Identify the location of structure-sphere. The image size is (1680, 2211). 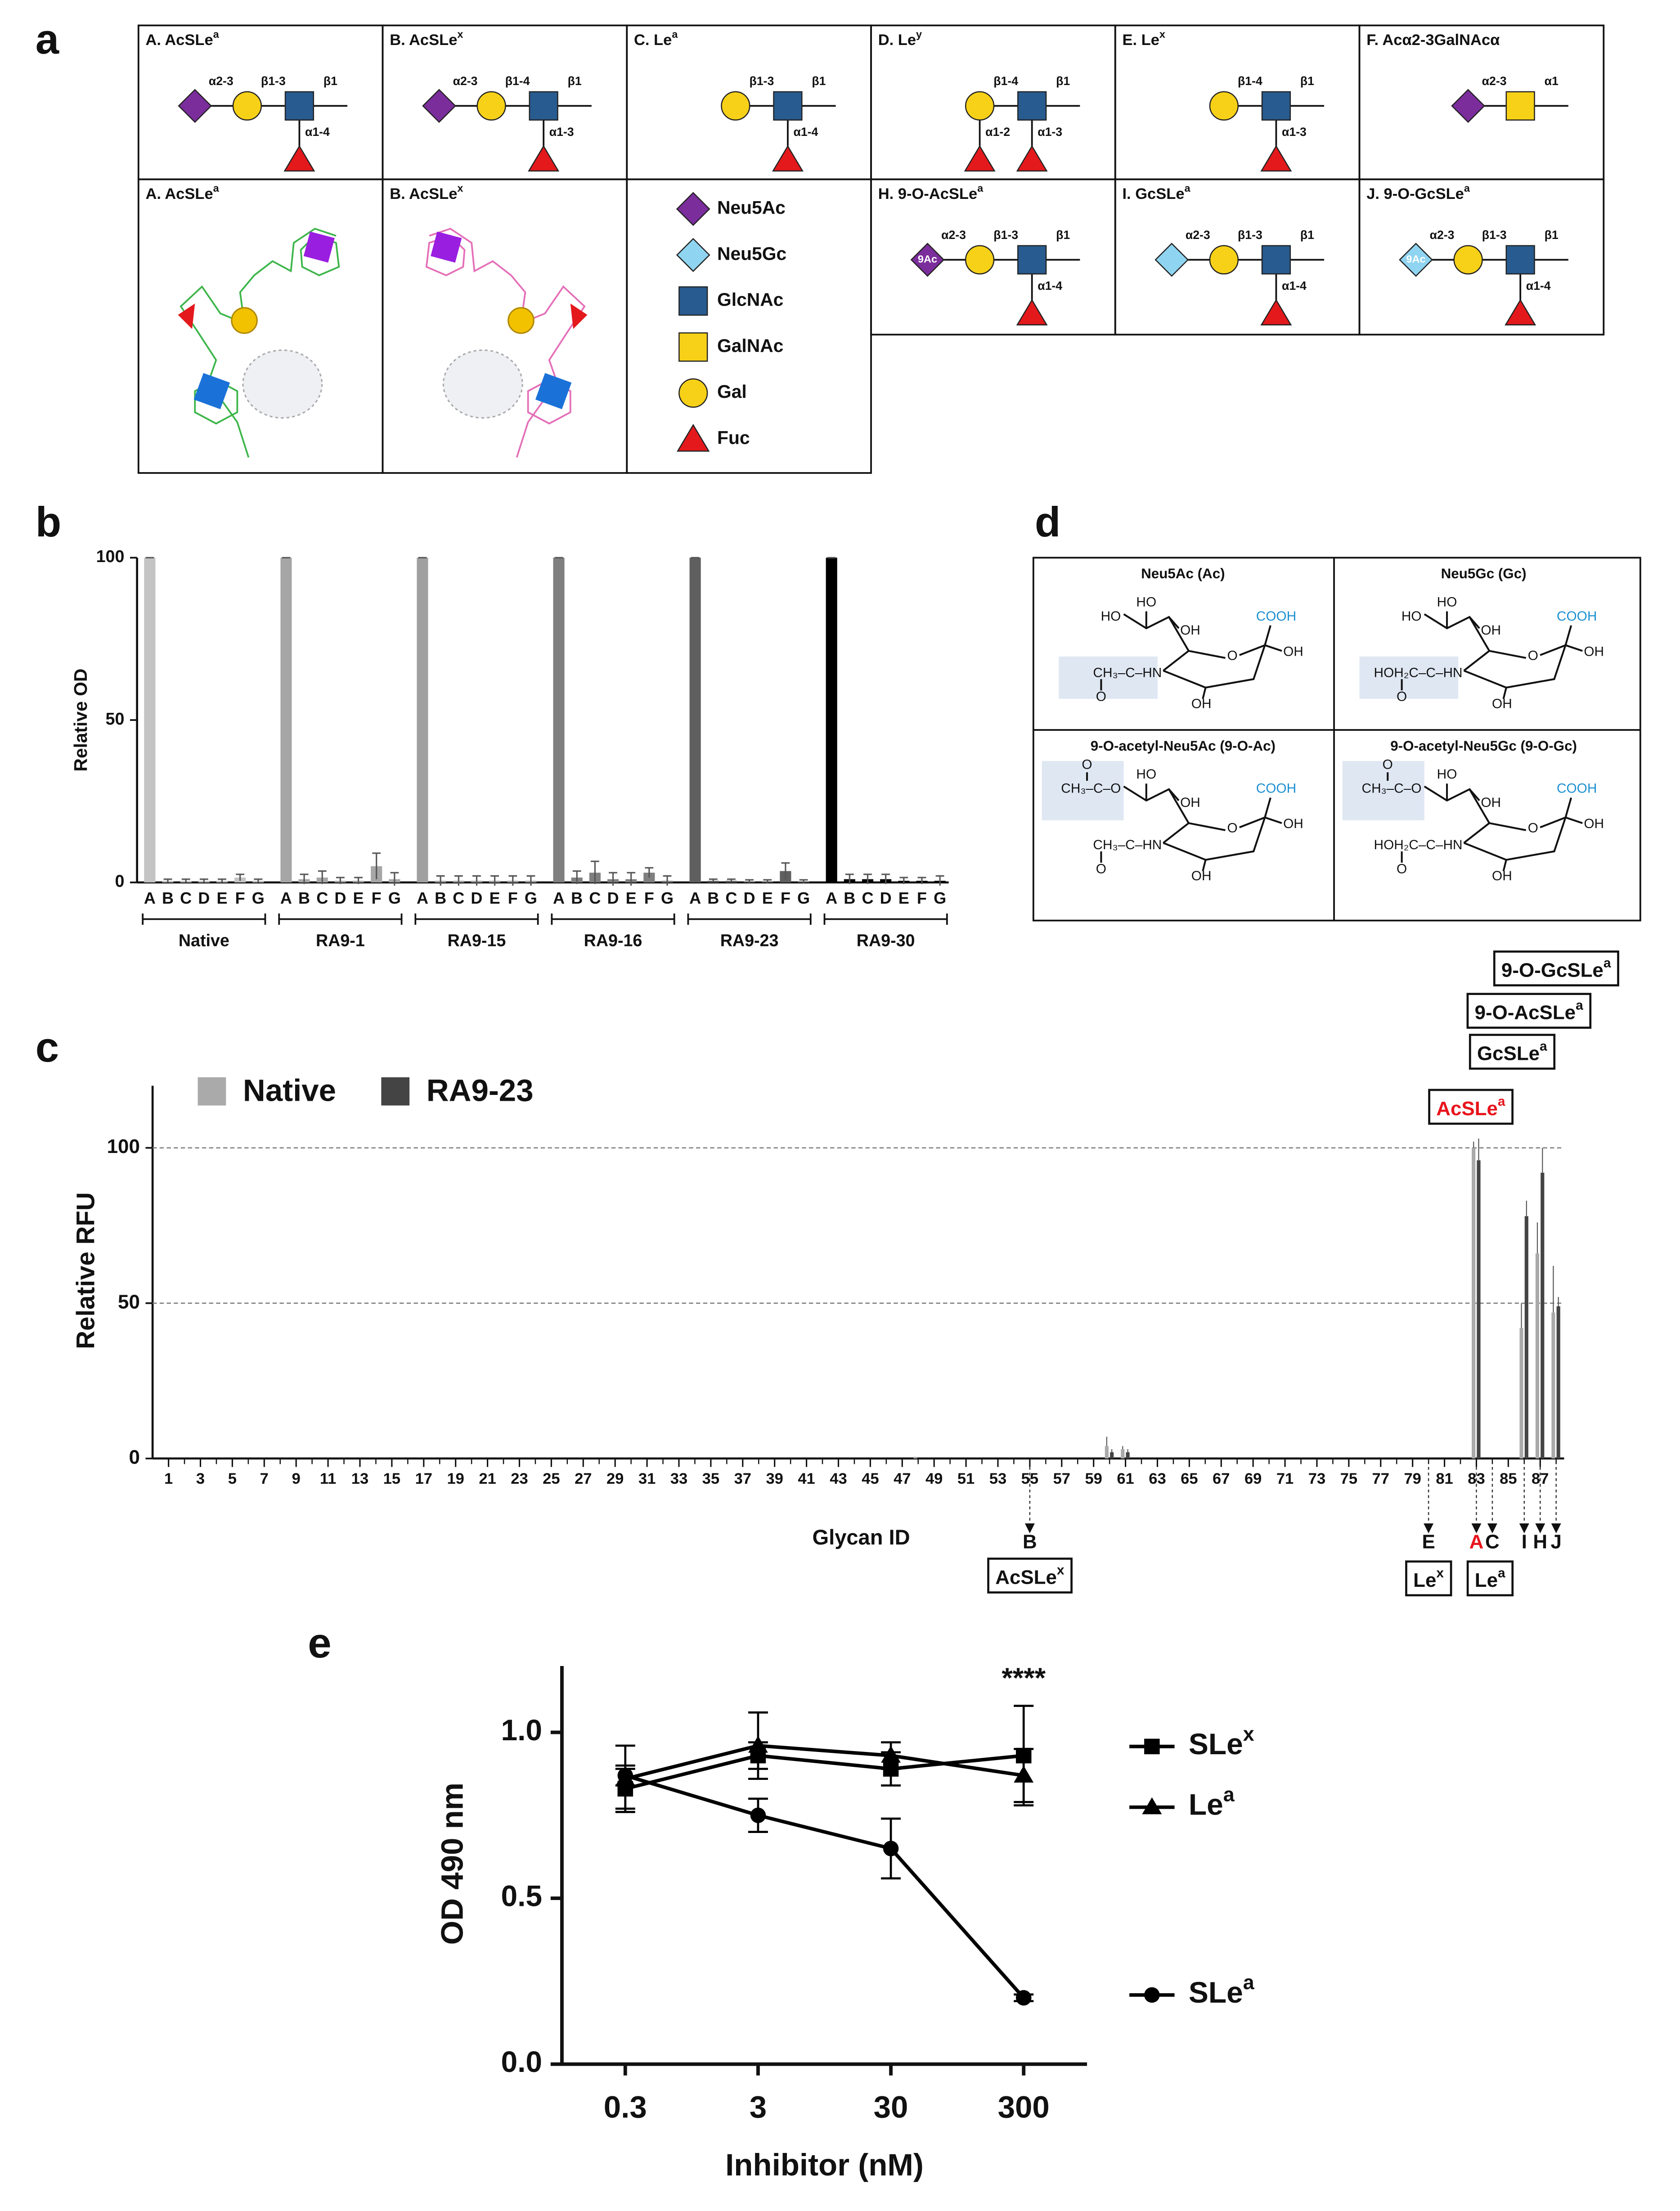
(244, 320).